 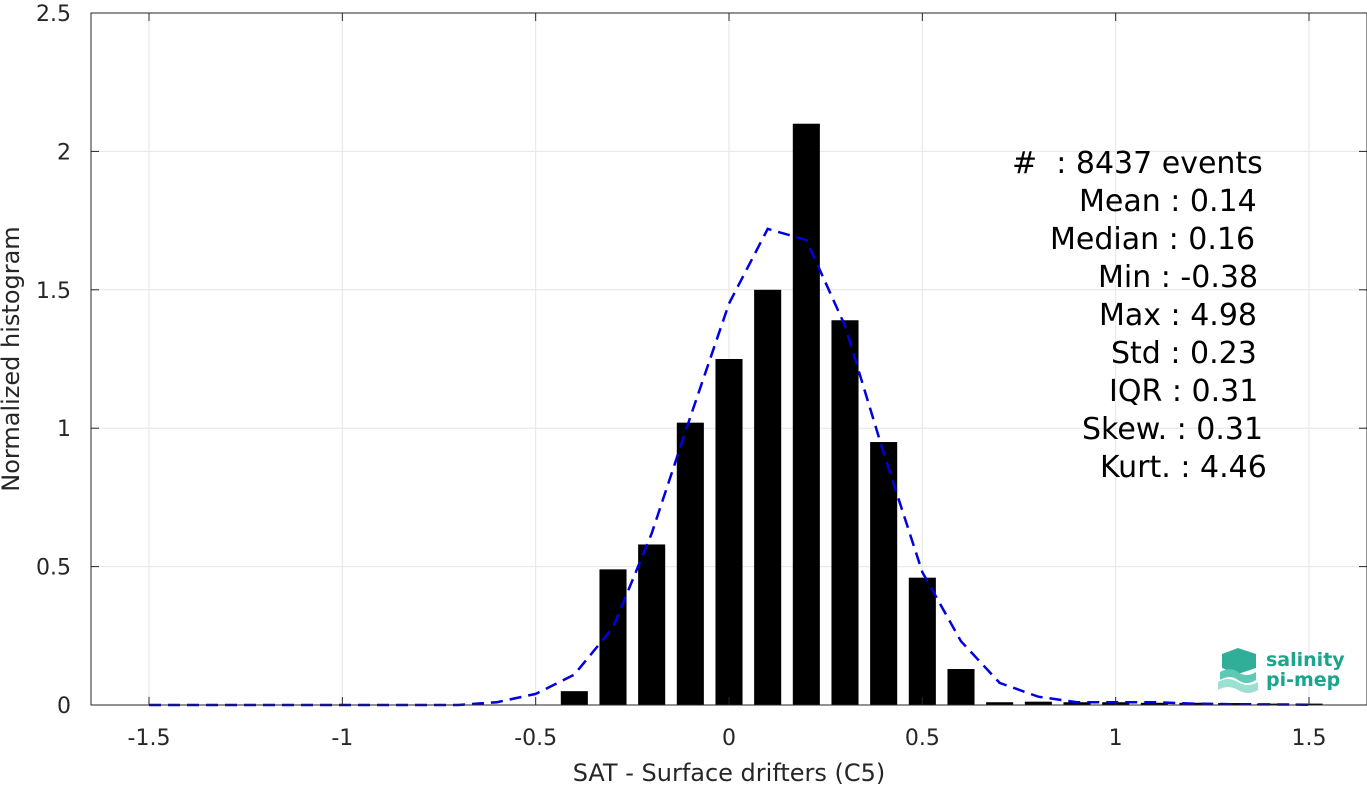 I want to click on stat-max: Max : 4.98, so click(x=1178, y=315).